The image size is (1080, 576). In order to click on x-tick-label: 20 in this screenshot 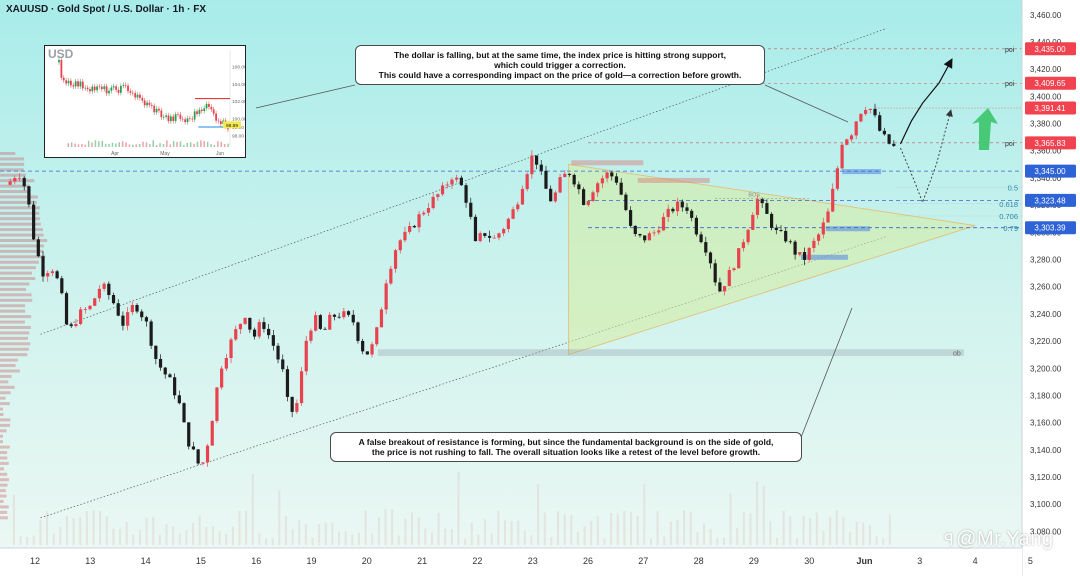, I will do `click(367, 561)`.